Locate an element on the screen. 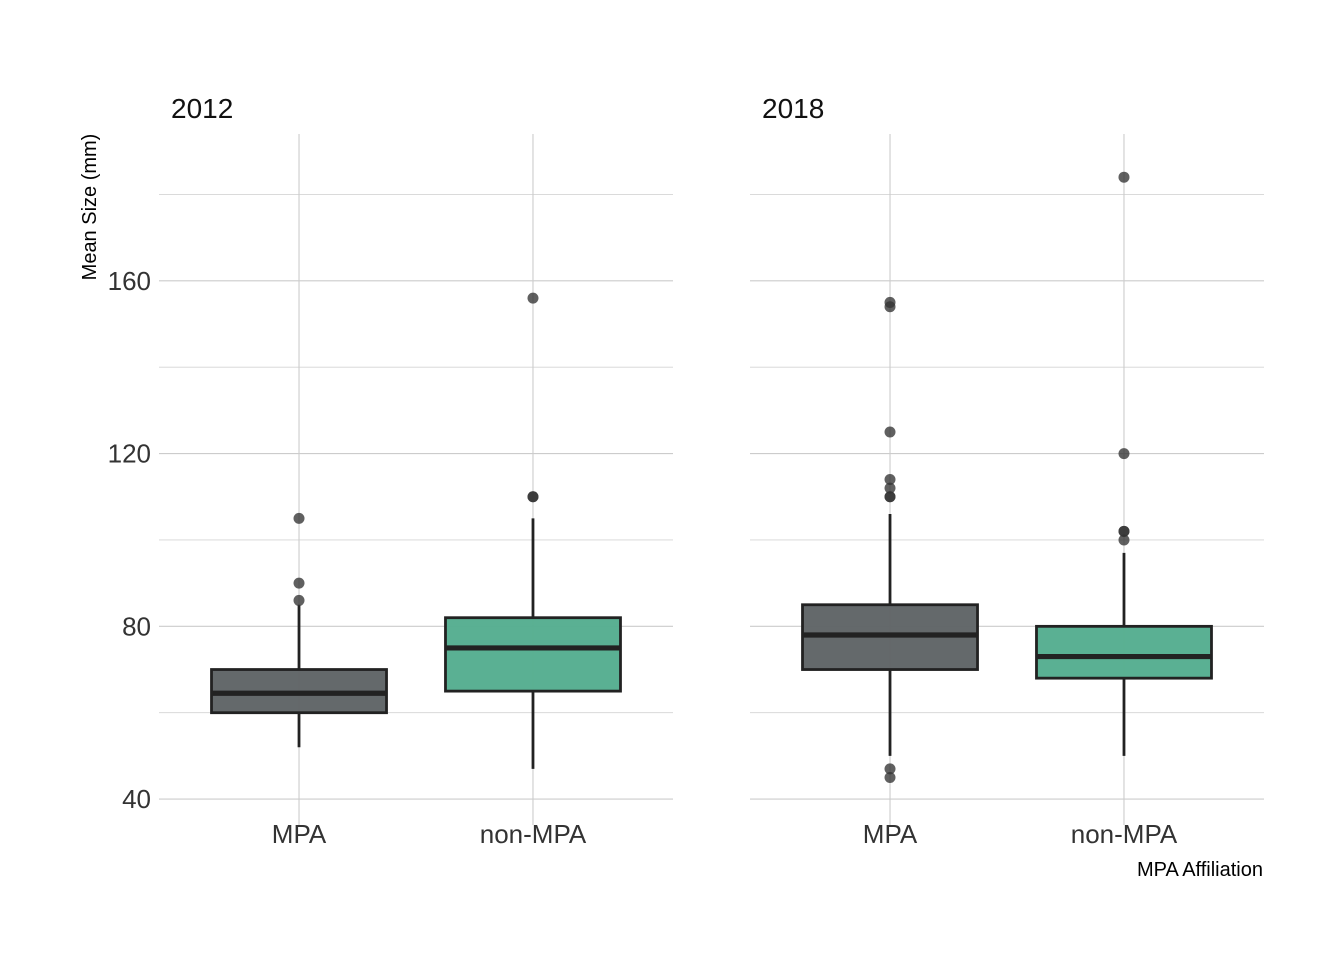 The image size is (1344, 960). panel-title: 2012 is located at coordinates (202, 108).